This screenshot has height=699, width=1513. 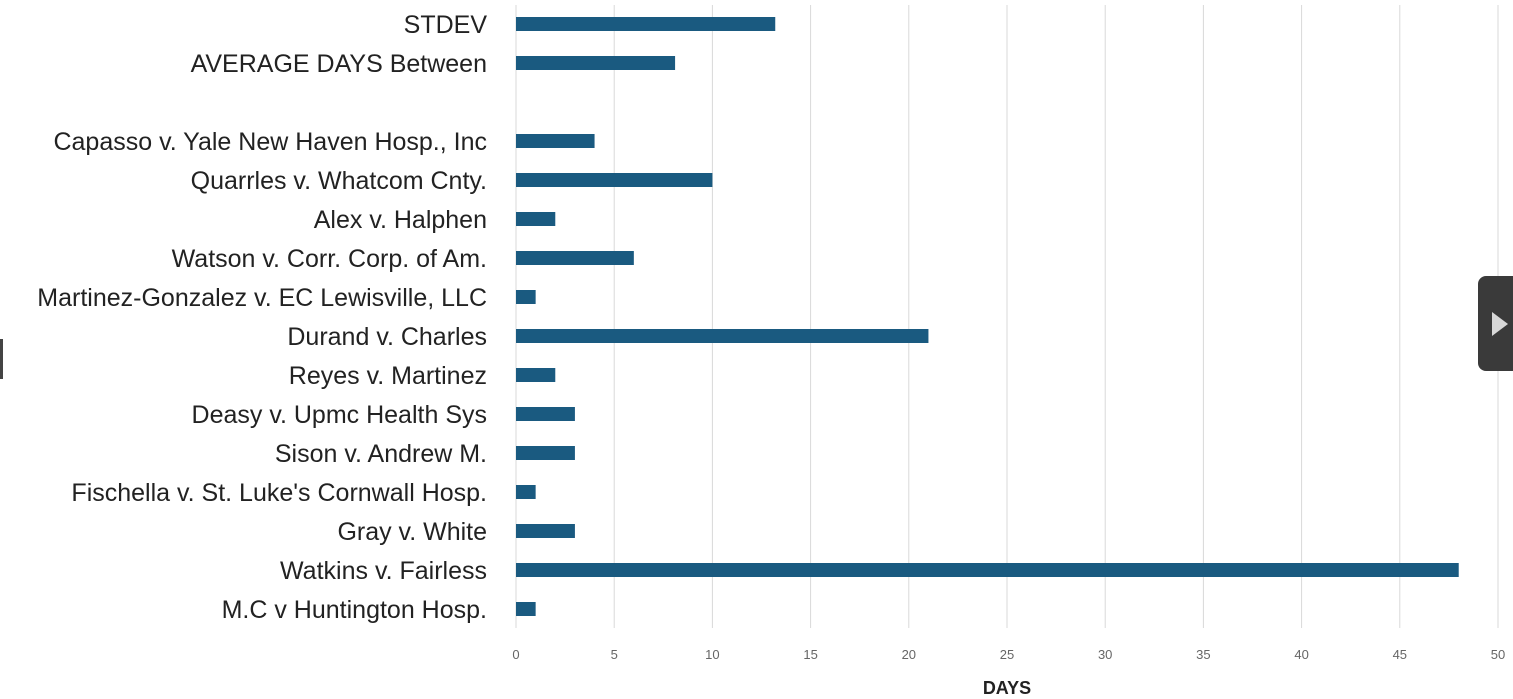 What do you see at coordinates (909, 654) in the screenshot?
I see `x-tick-label: 20` at bounding box center [909, 654].